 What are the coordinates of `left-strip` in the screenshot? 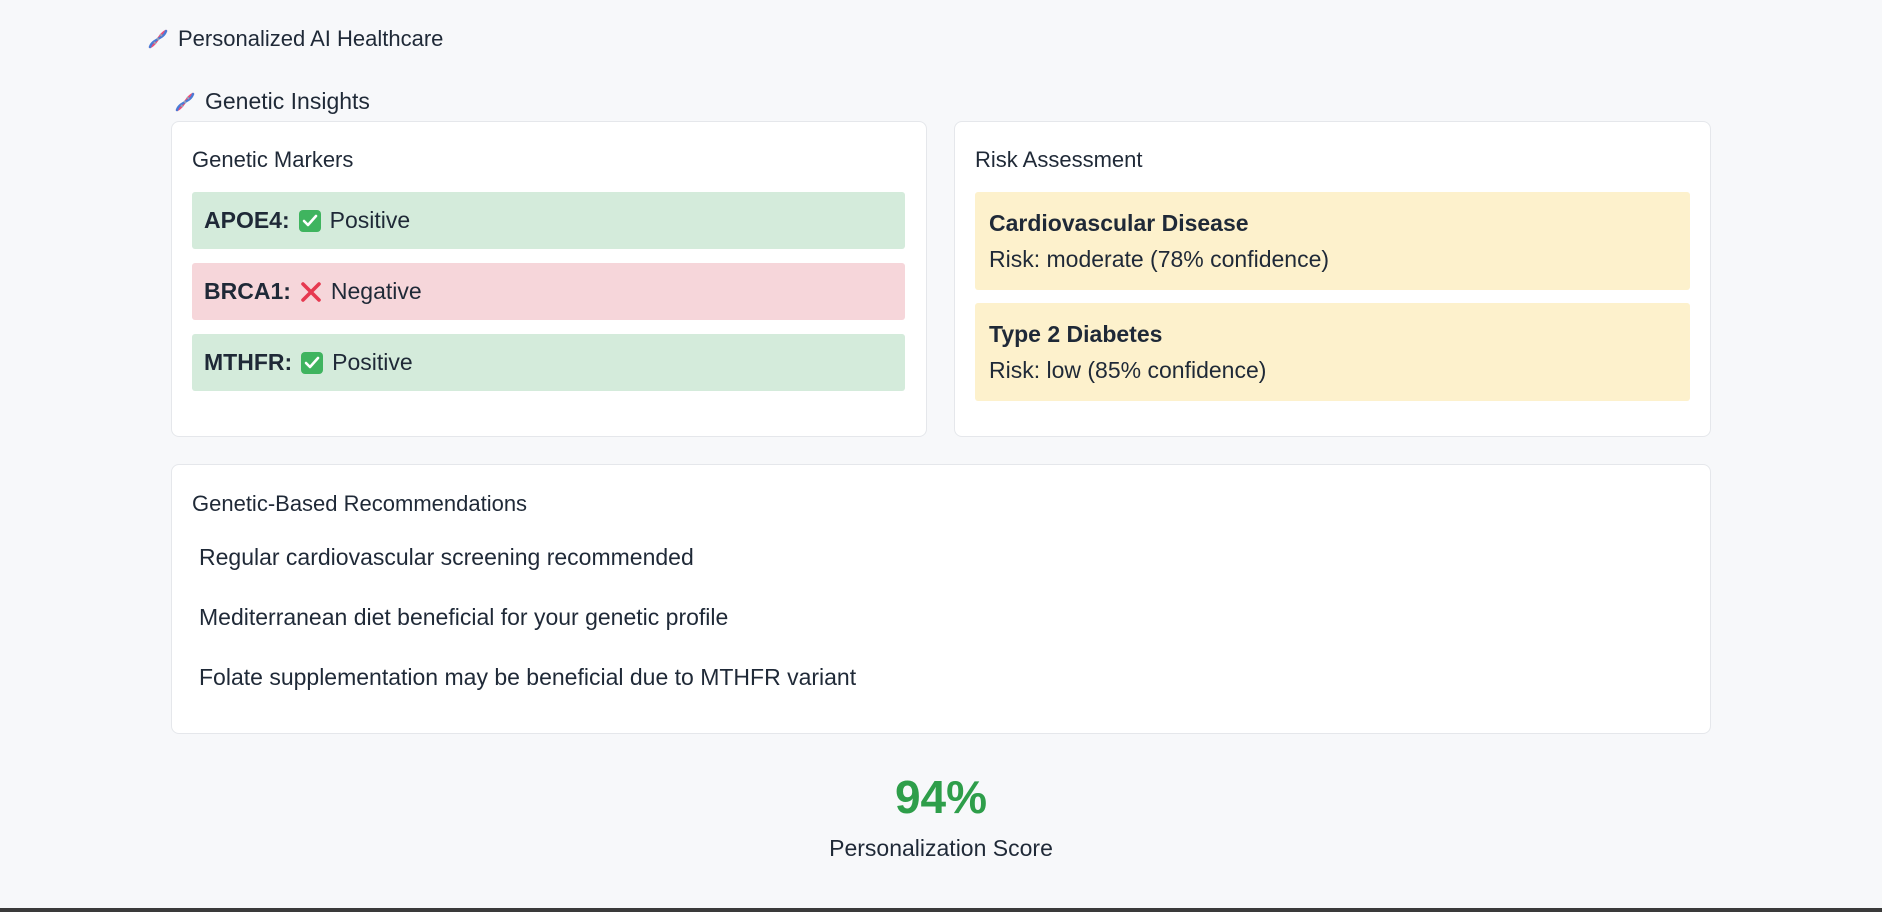 It's located at (71, 454).